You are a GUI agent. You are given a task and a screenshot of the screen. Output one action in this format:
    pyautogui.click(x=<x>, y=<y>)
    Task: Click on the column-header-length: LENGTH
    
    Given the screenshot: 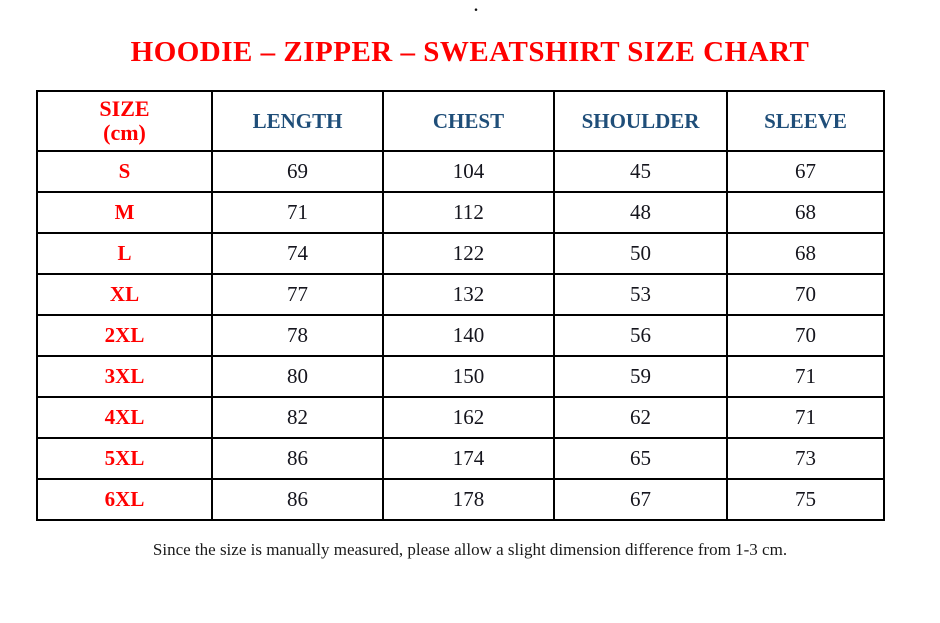 What is the action you would take?
    pyautogui.click(x=297, y=121)
    